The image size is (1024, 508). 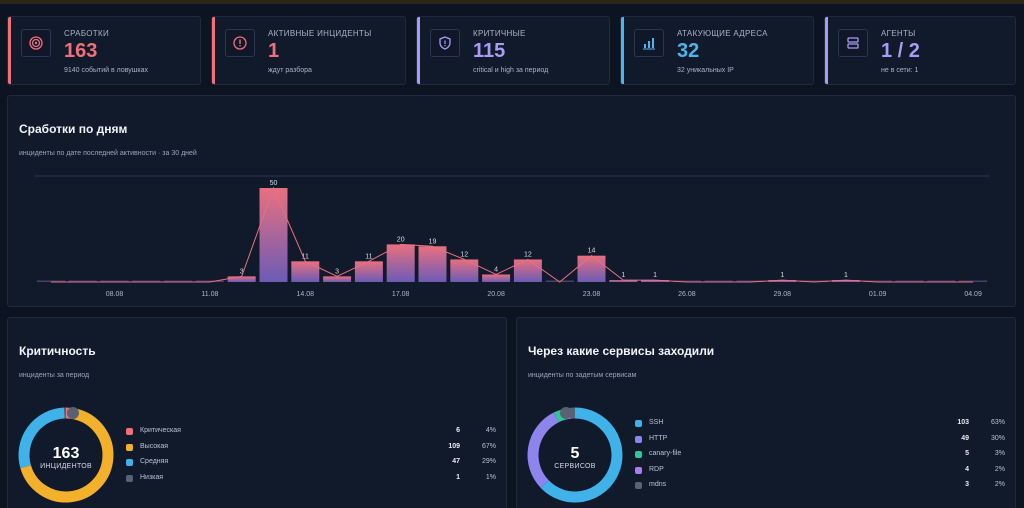 What do you see at coordinates (528, 254) in the screenshot?
I see `bar-value-label: 12` at bounding box center [528, 254].